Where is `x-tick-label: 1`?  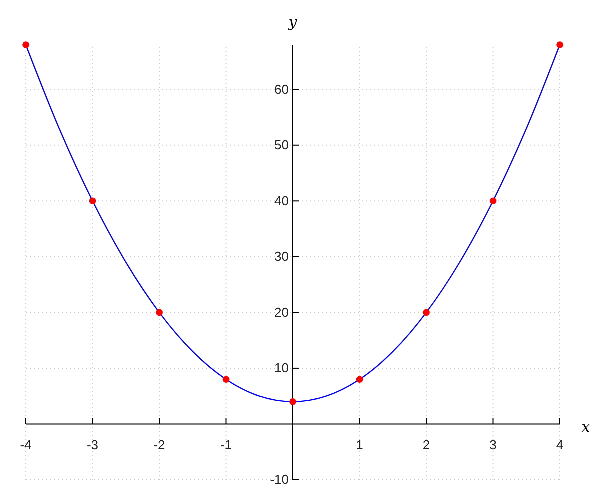 x-tick-label: 1 is located at coordinates (360, 444).